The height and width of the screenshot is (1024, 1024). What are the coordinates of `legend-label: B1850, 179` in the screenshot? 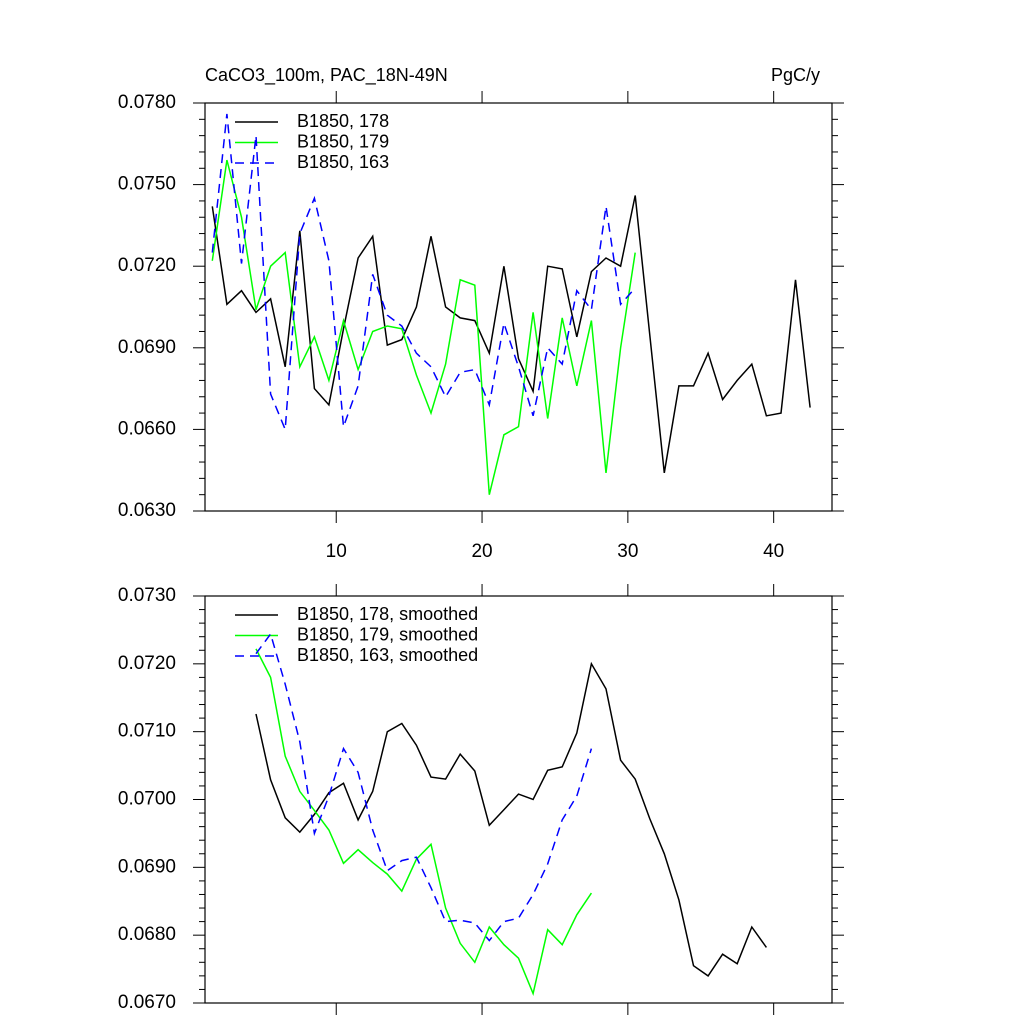 It's located at (343, 141).